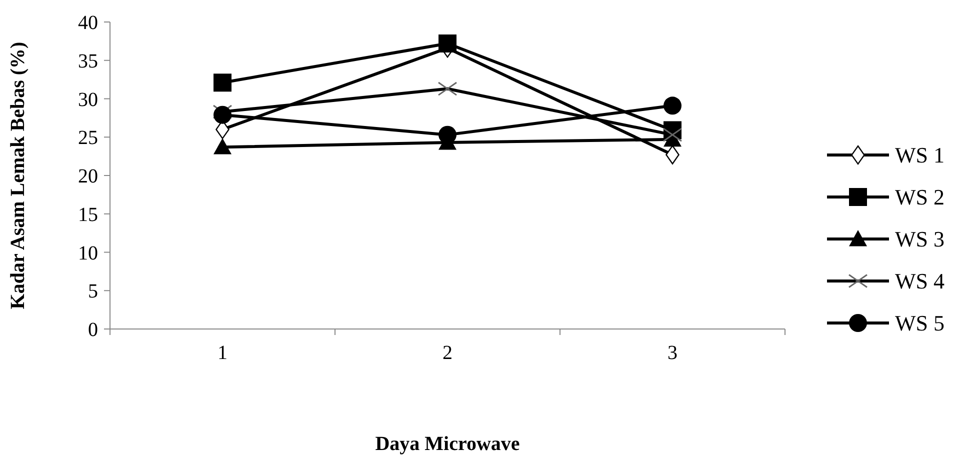  Describe the element at coordinates (88, 61) in the screenshot. I see `y-tick-label: 35` at that location.